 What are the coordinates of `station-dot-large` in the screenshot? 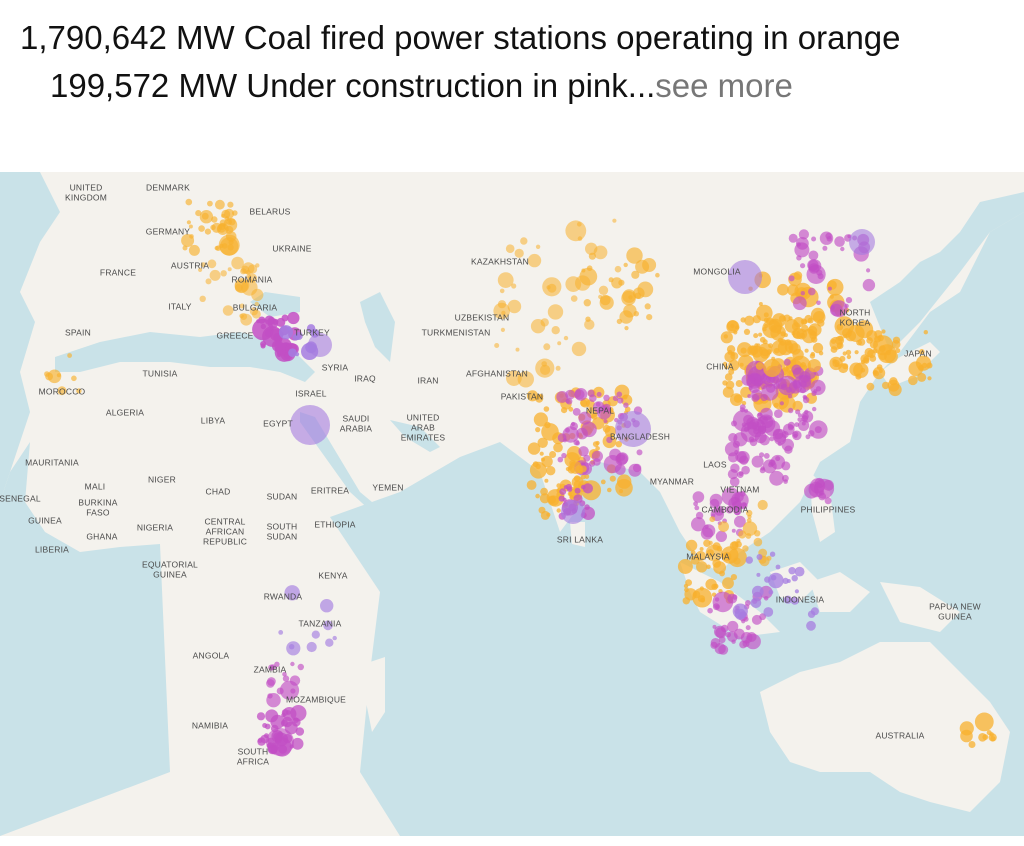 It's located at (862, 242).